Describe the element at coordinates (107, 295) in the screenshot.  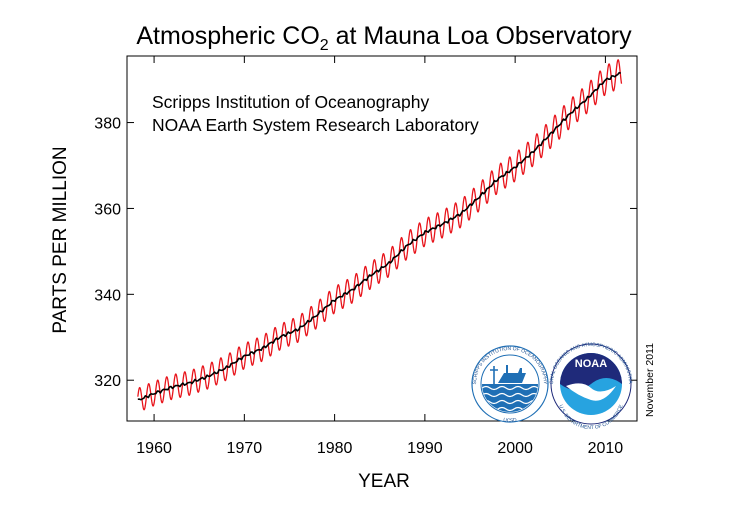
I see `y-tick-label: 340` at that location.